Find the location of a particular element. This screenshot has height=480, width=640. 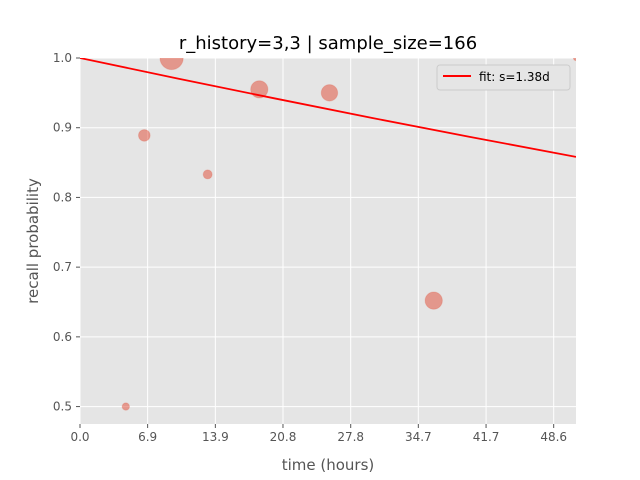

legend-label: fit: s=1.38d is located at coordinates (514, 77).